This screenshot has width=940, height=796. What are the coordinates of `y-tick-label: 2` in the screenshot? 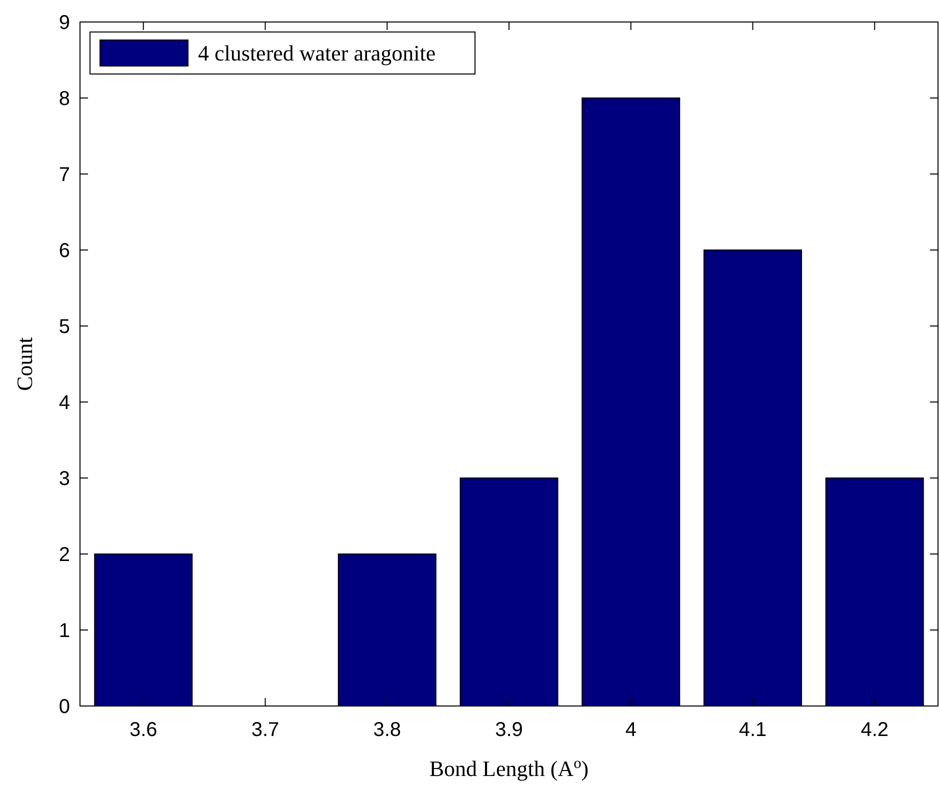 It's located at (64, 555).